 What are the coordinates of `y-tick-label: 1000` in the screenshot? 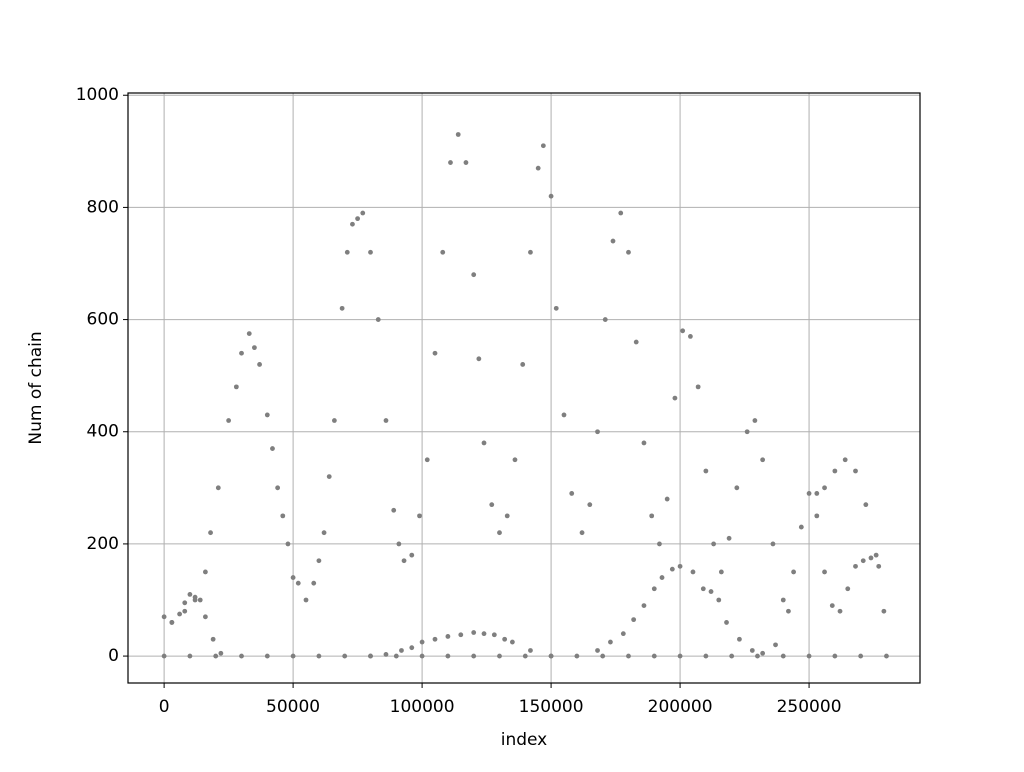 It's located at (97, 95).